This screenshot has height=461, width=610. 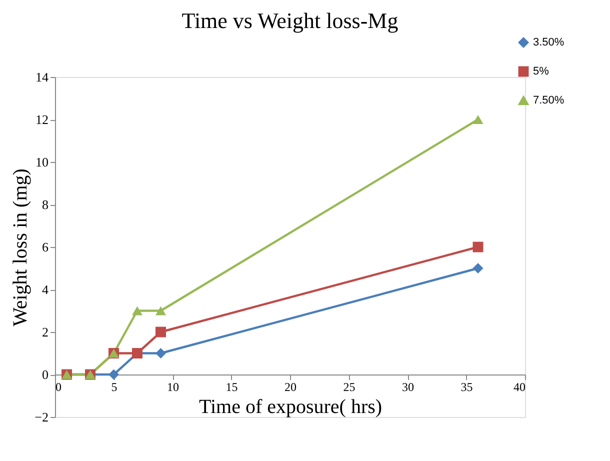 I want to click on x-tick-label: 40, so click(x=520, y=387).